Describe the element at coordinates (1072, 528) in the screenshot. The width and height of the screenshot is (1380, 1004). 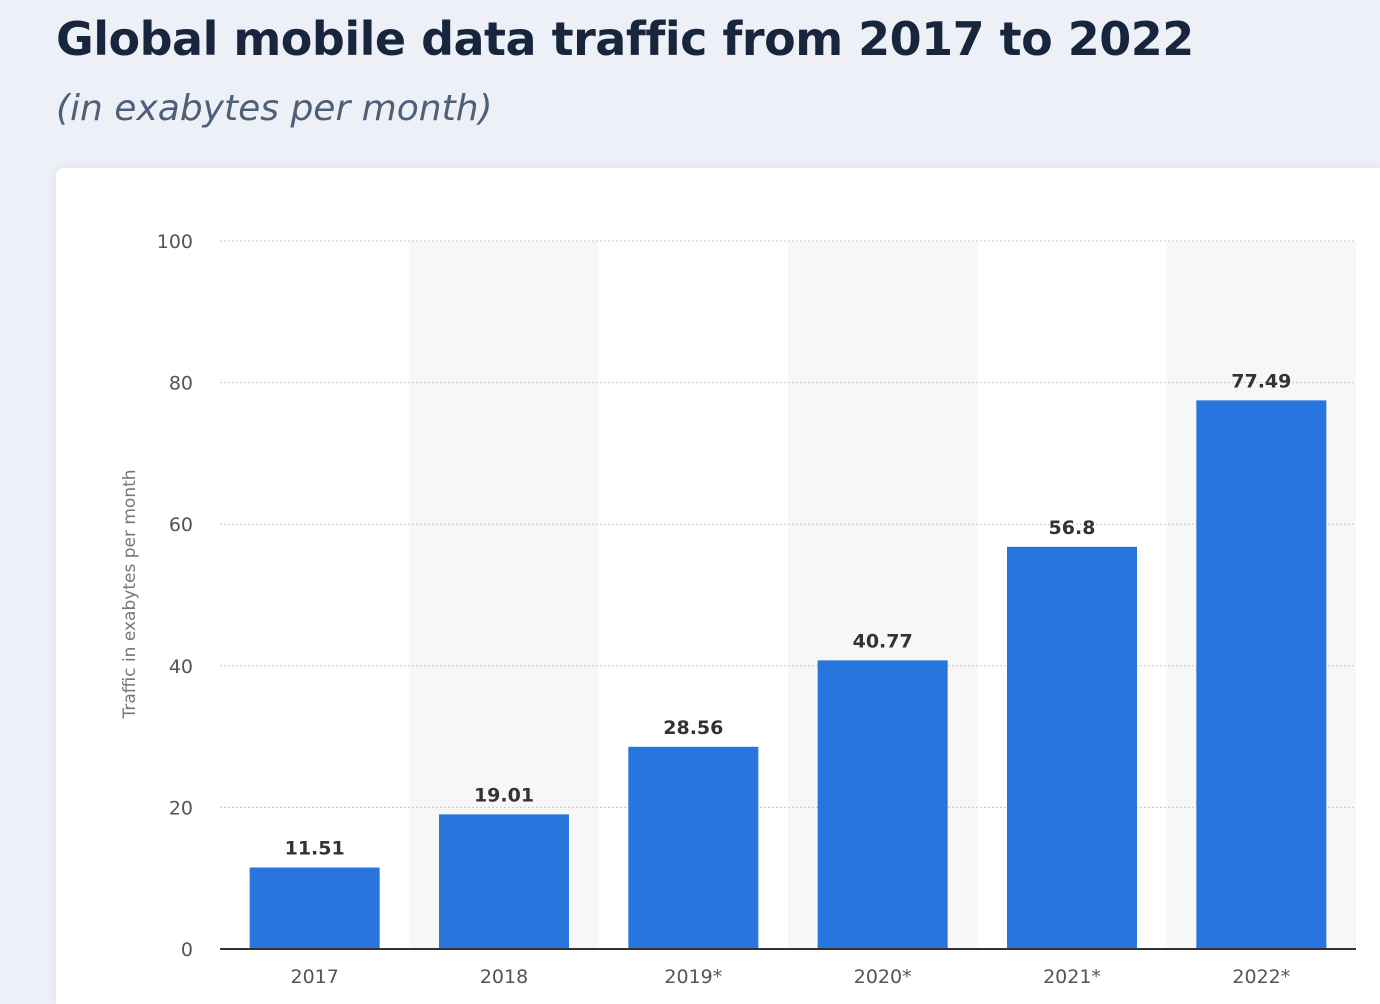
I see `data-label: 56.8` at that location.